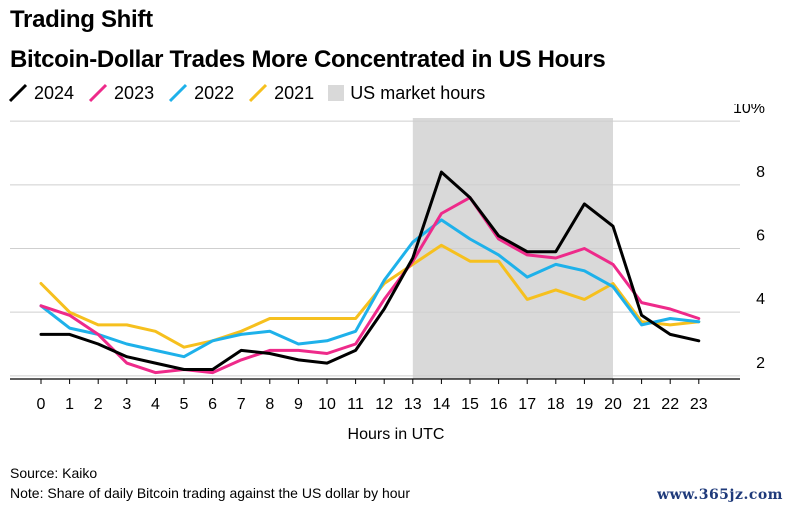 The image size is (793, 510). What do you see at coordinates (384, 404) in the screenshot?
I see `x-tick-label: 12` at bounding box center [384, 404].